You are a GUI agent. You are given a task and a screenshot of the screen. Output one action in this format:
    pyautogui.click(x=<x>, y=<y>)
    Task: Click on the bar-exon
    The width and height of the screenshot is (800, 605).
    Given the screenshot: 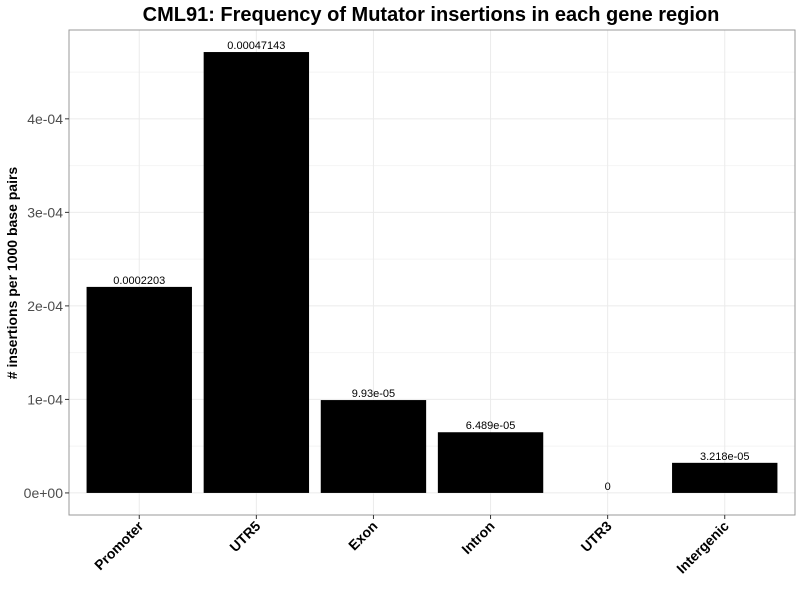 What is the action you would take?
    pyautogui.click(x=373, y=446)
    